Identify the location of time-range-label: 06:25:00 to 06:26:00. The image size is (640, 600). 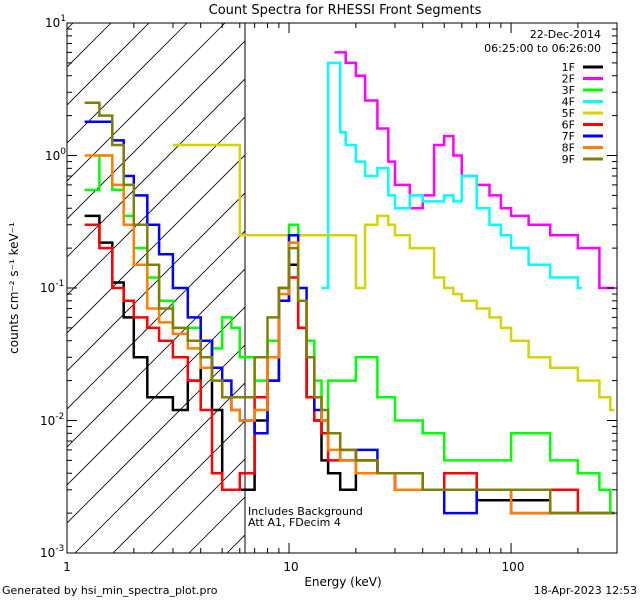
(542, 48).